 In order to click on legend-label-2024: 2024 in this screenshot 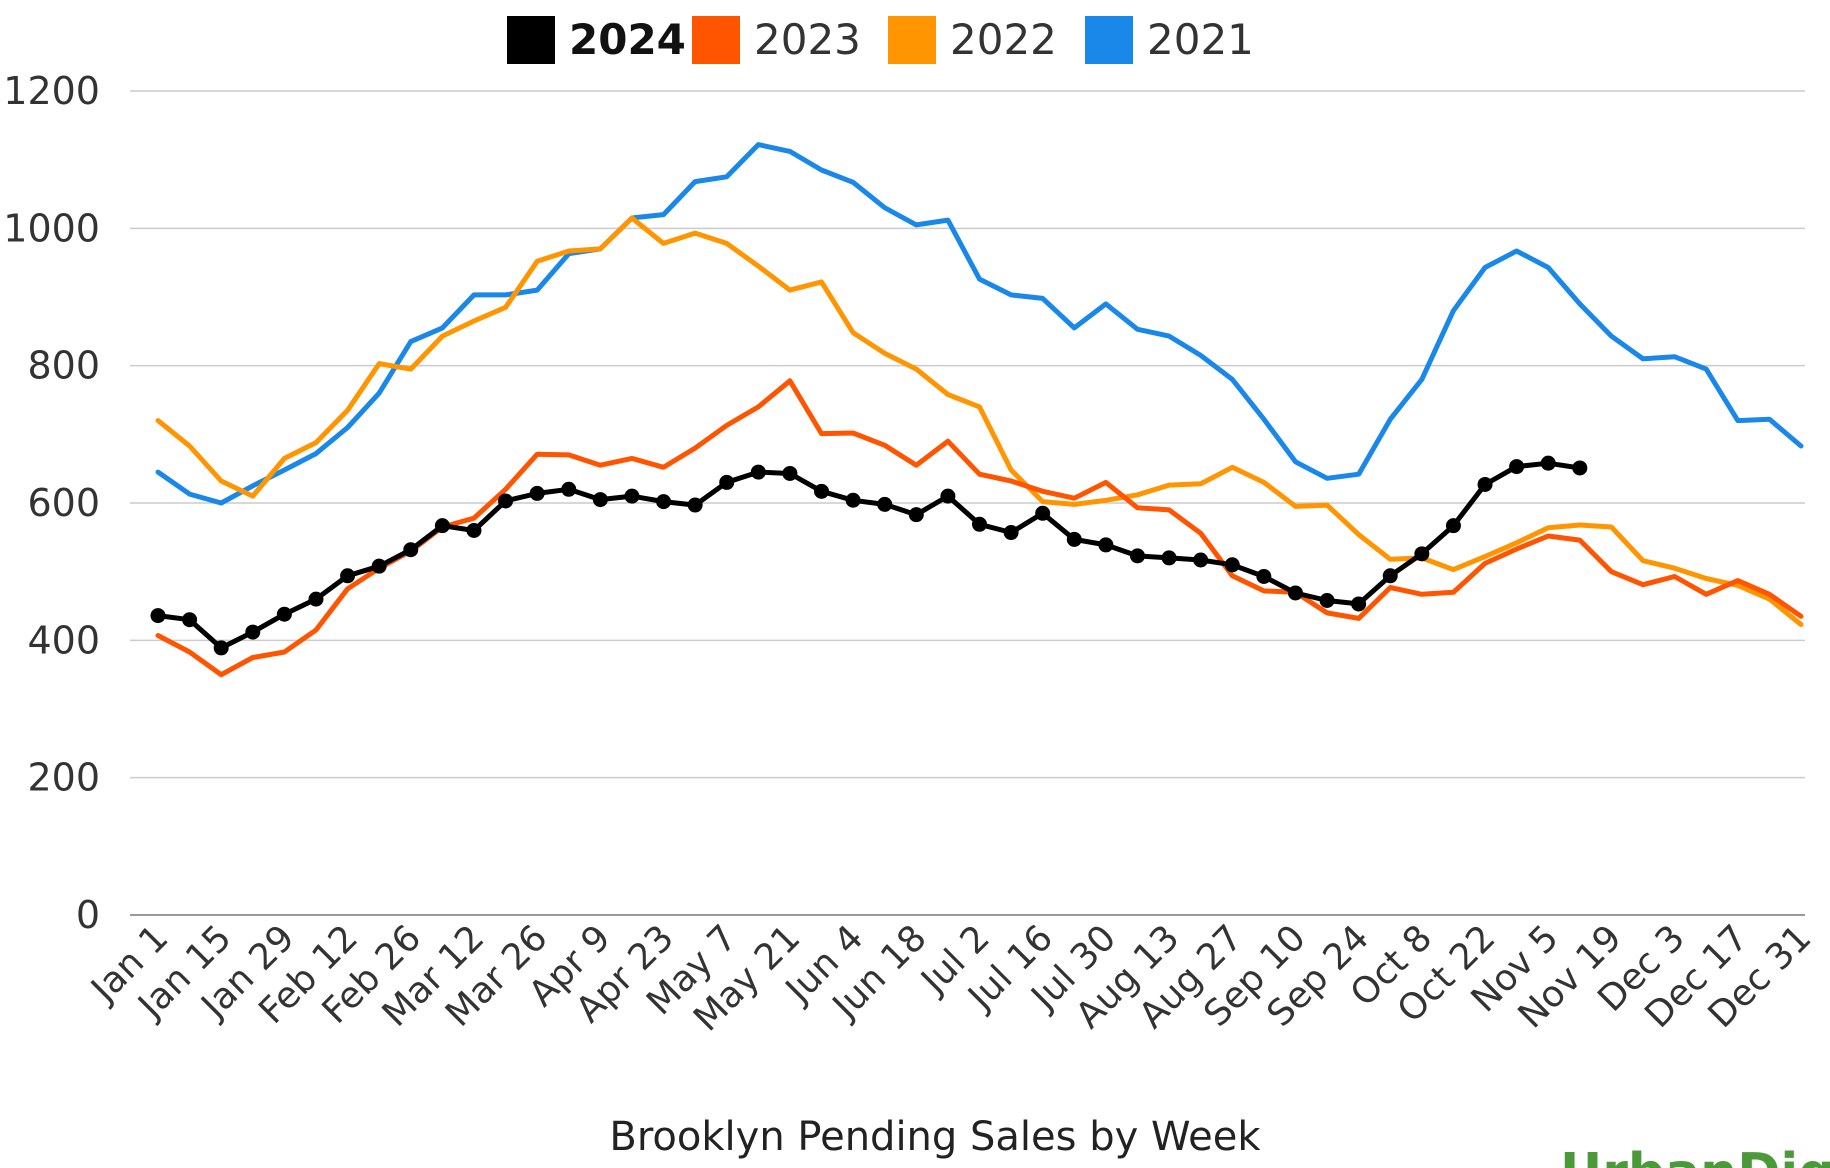, I will do `click(627, 39)`.